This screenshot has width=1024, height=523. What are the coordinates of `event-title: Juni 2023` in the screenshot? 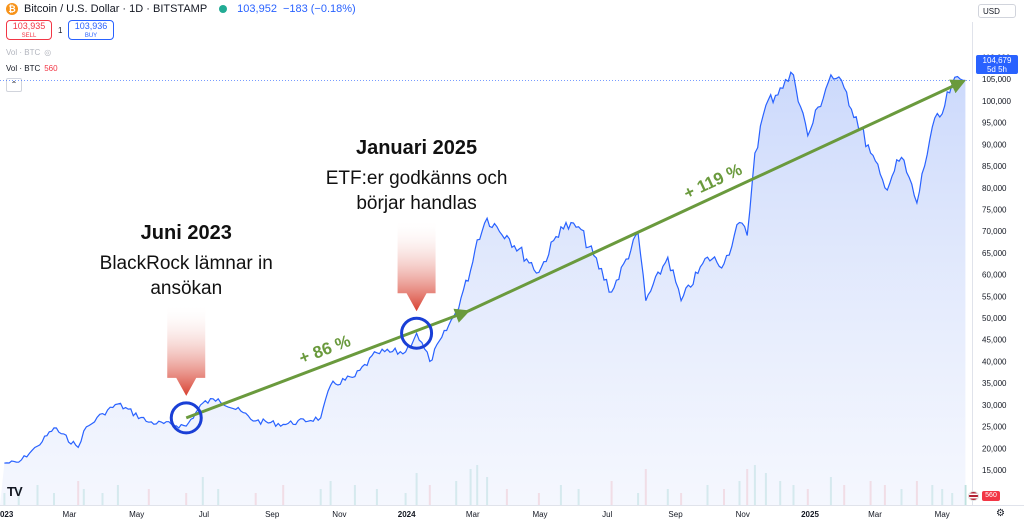 It's located at (186, 233).